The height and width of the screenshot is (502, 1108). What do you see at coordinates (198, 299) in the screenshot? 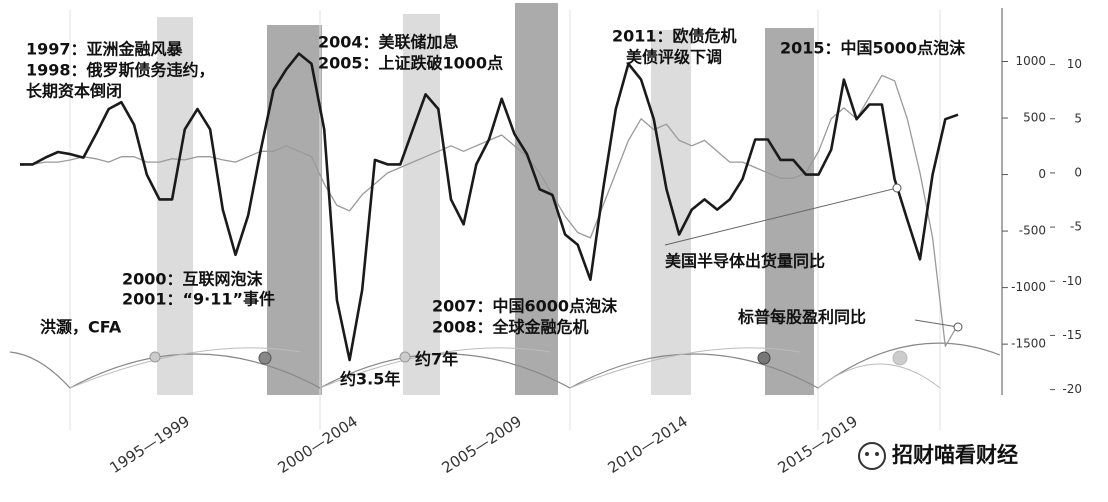
I see `annotation: 2001：“9·11”事件` at bounding box center [198, 299].